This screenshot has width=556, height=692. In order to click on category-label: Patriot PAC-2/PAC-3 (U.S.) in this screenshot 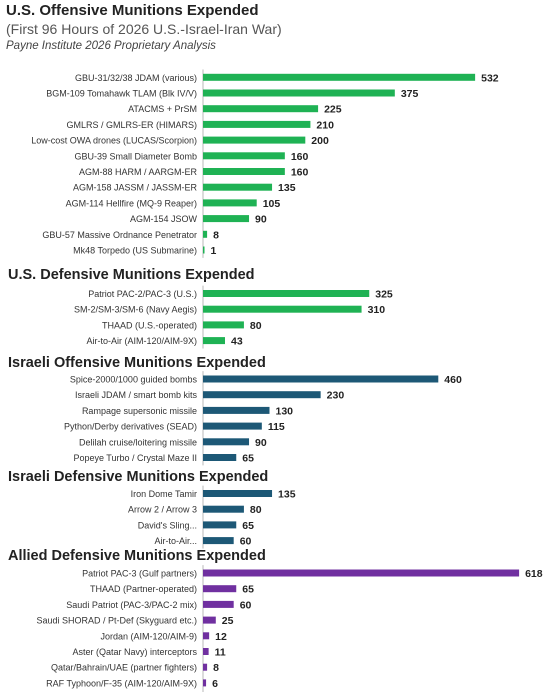, I will do `click(142, 294)`.